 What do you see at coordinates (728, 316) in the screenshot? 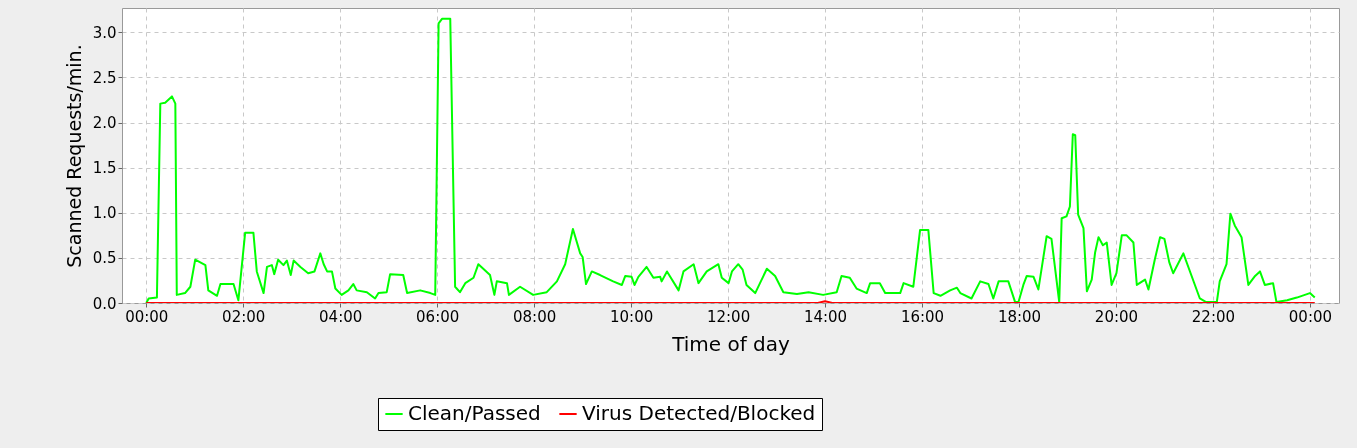
I see `x-tick-label: 12:00` at bounding box center [728, 316].